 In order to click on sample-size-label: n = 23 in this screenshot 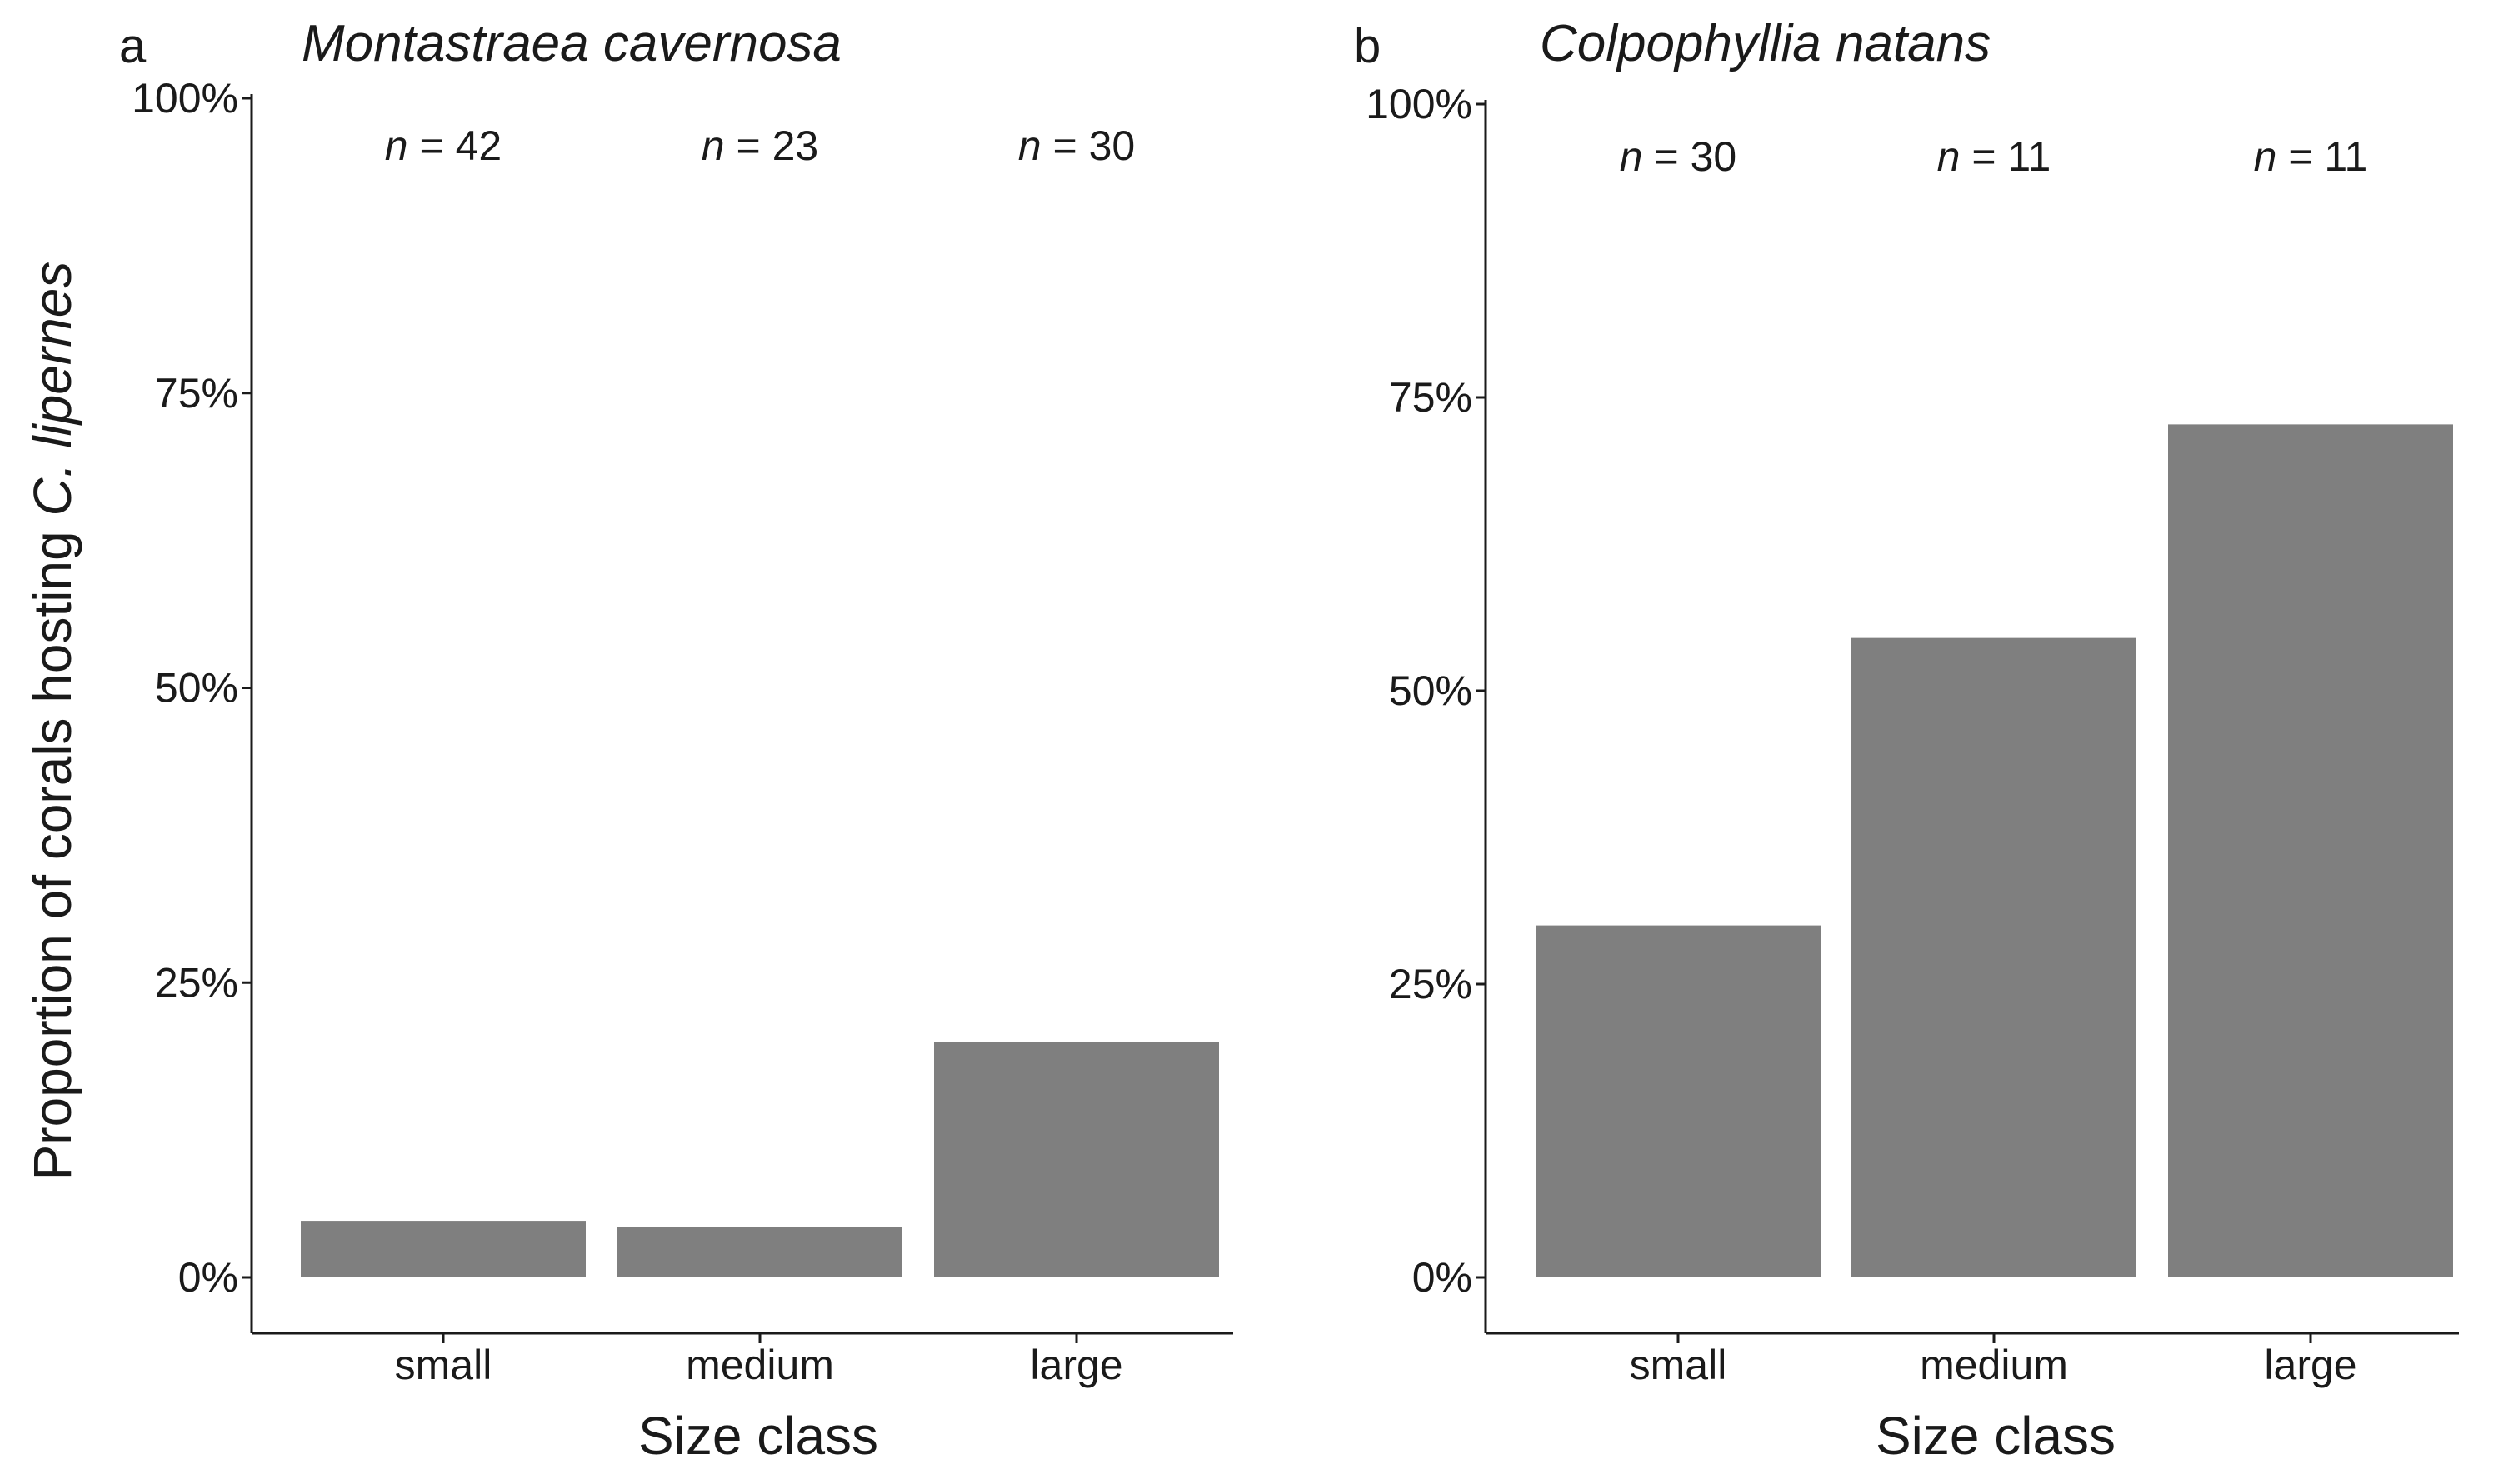, I will do `click(760, 145)`.